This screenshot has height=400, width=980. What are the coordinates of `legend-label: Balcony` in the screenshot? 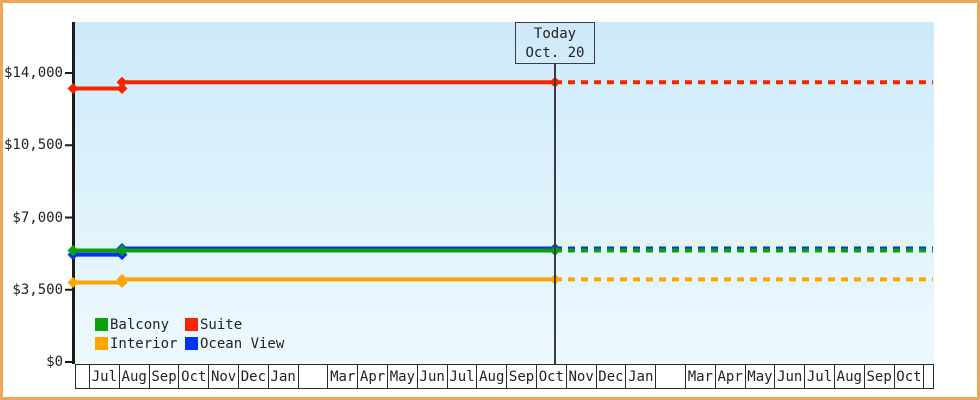 It's located at (140, 324).